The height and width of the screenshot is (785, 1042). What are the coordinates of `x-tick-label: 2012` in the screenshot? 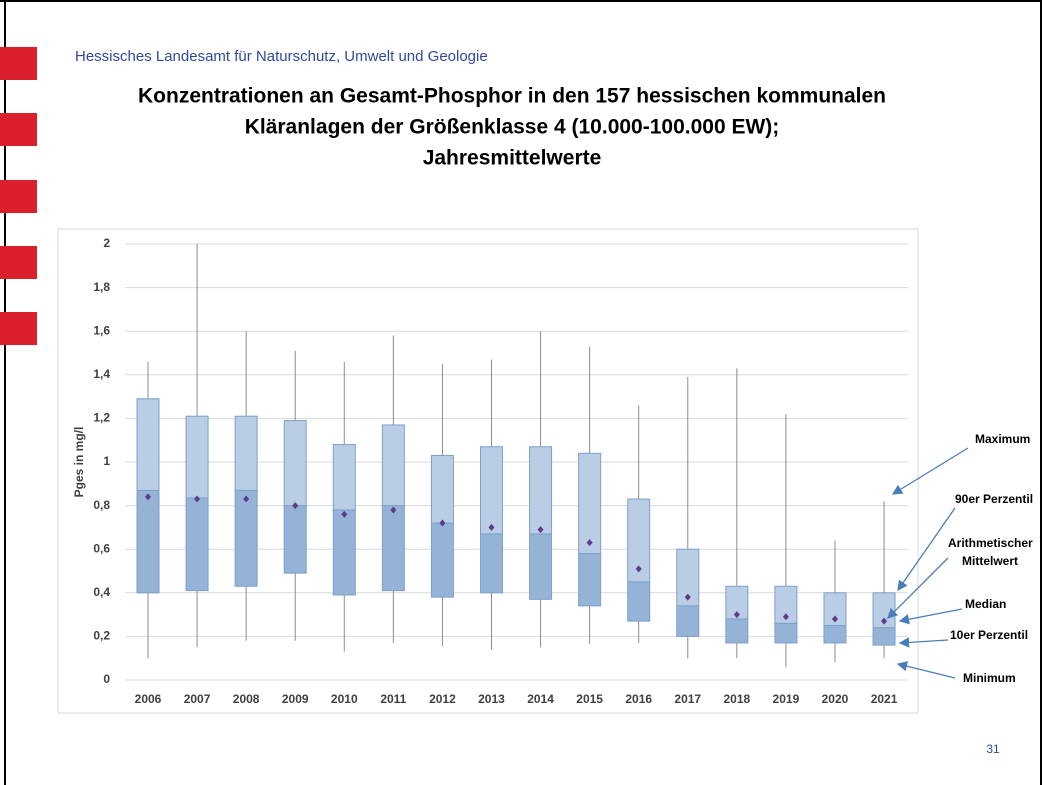 It's located at (442, 699).